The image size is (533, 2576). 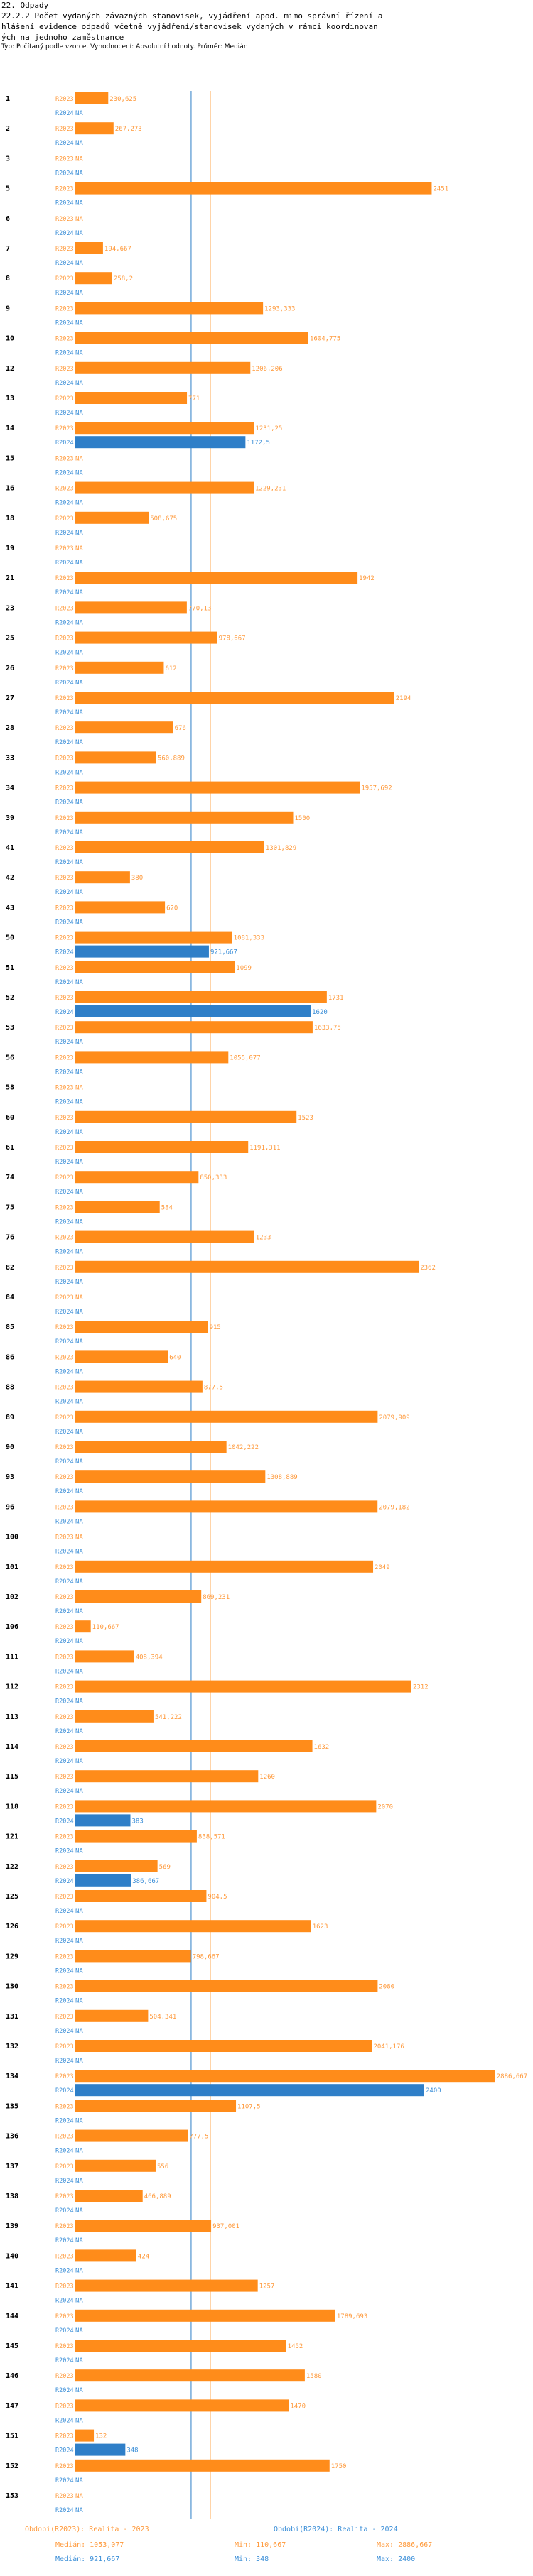 What do you see at coordinates (376, 788) in the screenshot?
I see `value-label-2023: 1957,692` at bounding box center [376, 788].